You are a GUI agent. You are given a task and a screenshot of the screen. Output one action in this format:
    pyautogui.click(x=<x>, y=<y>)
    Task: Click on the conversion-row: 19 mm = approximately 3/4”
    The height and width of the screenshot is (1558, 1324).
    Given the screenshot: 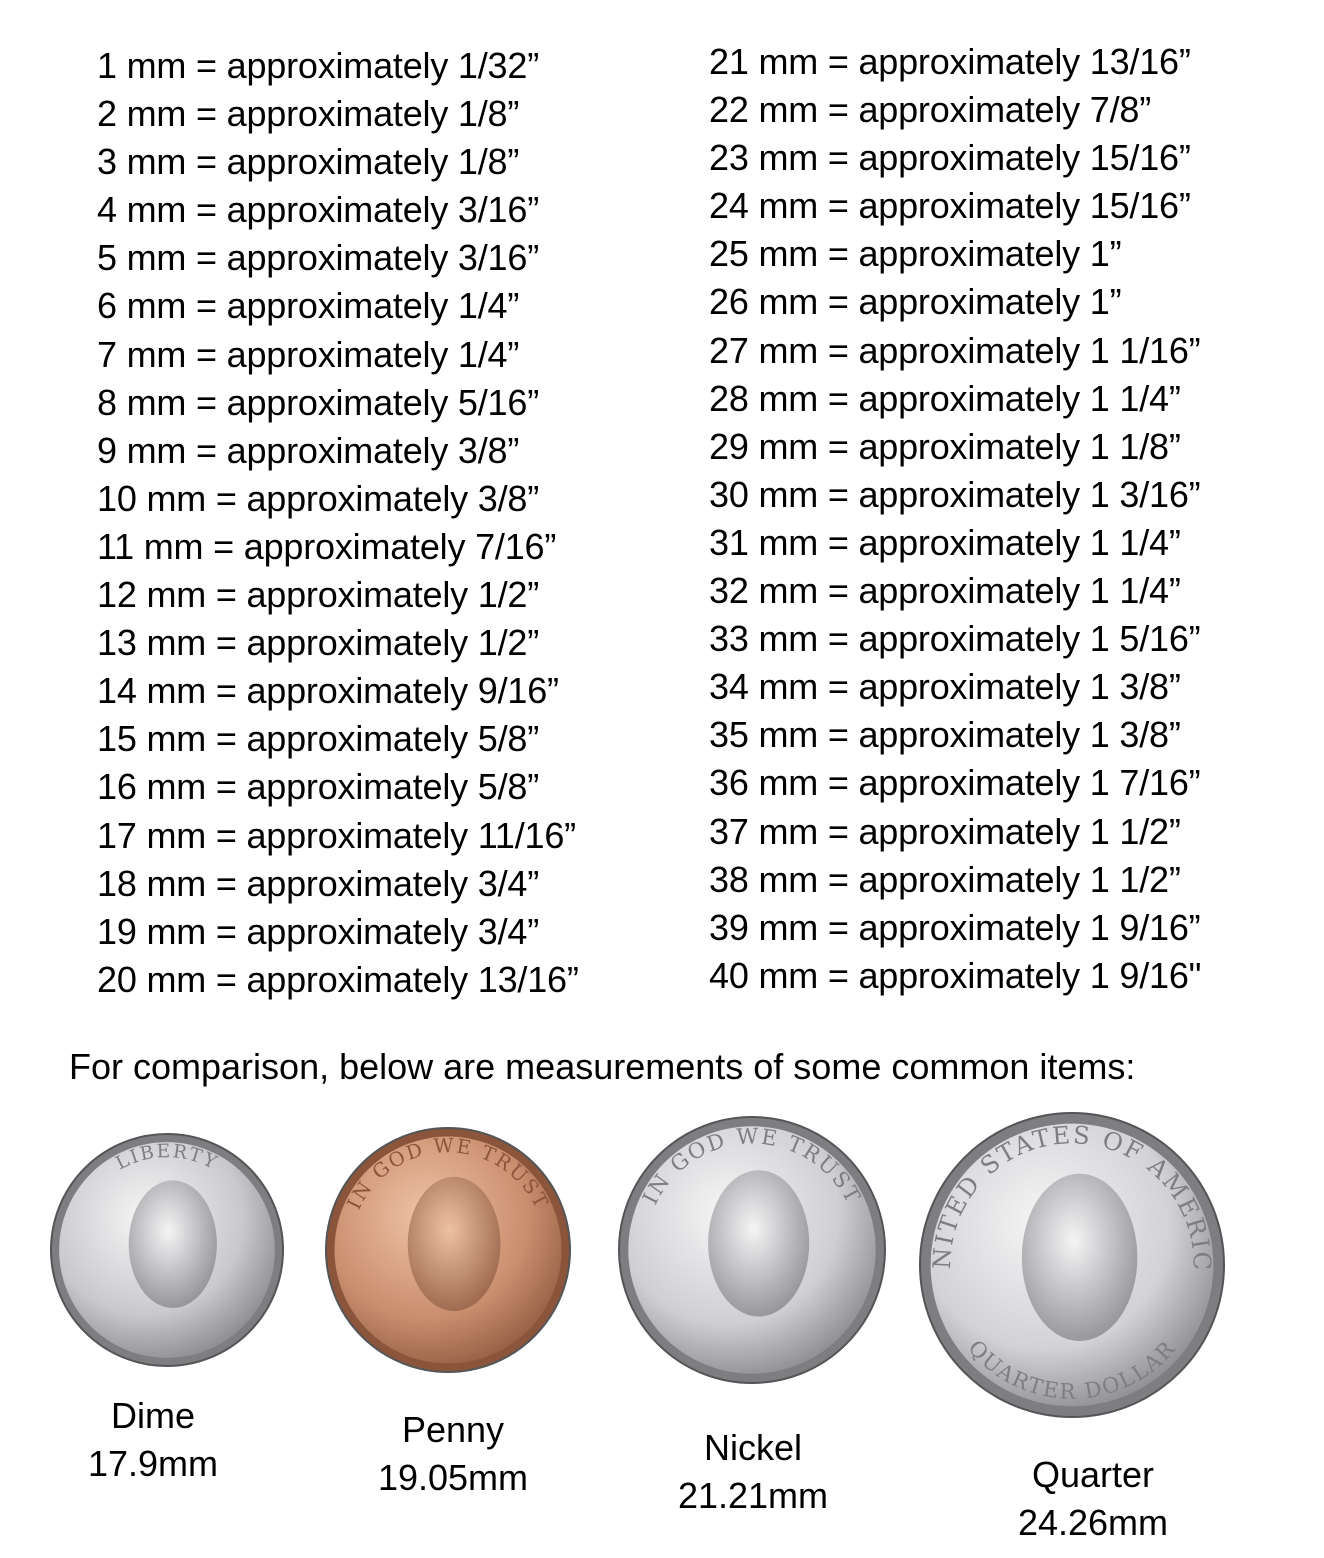 What is the action you would take?
    pyautogui.click(x=318, y=931)
    